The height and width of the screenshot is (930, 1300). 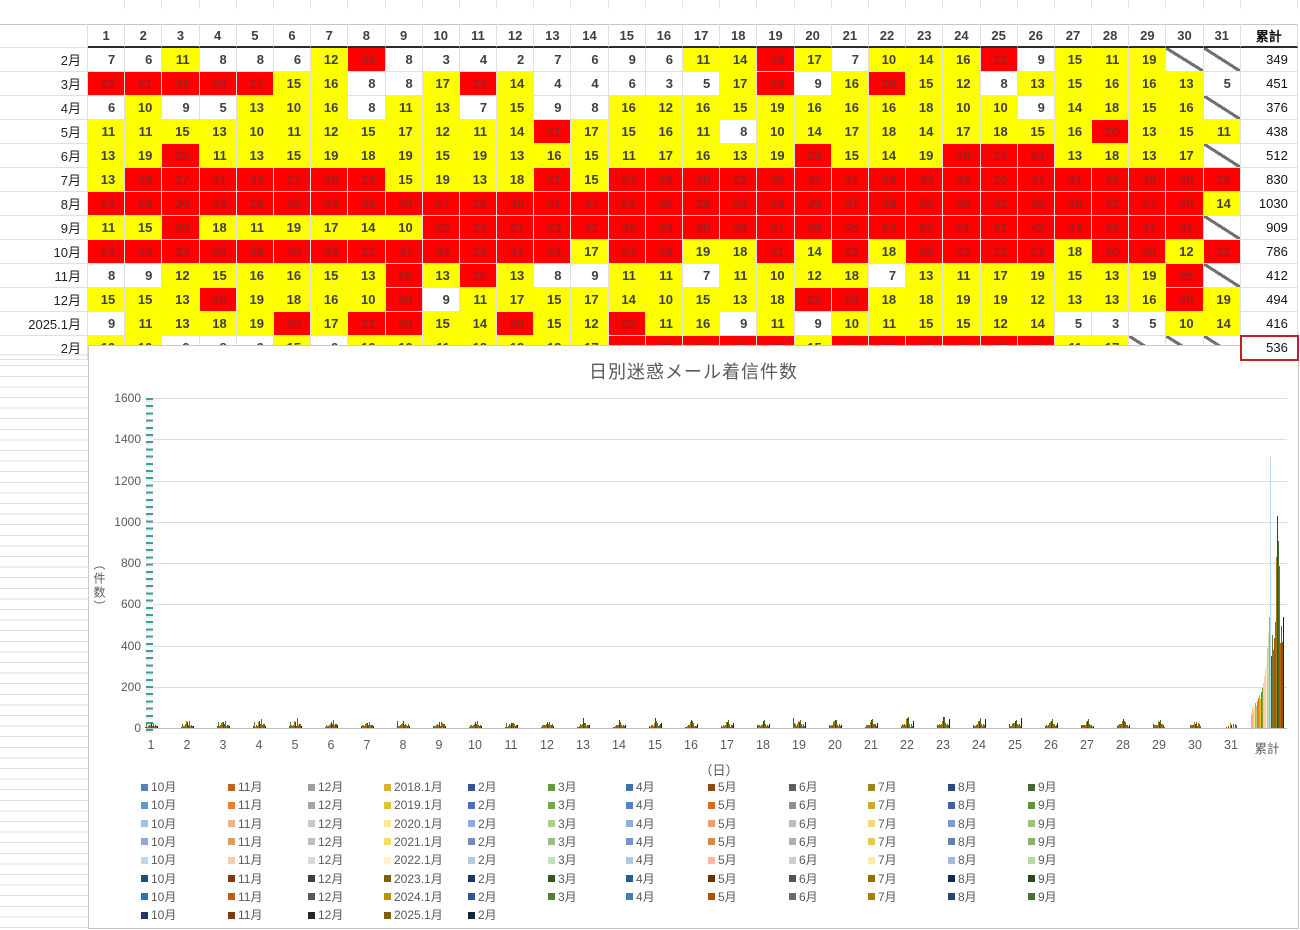 I want to click on month-label: 12月, so click(x=44, y=300).